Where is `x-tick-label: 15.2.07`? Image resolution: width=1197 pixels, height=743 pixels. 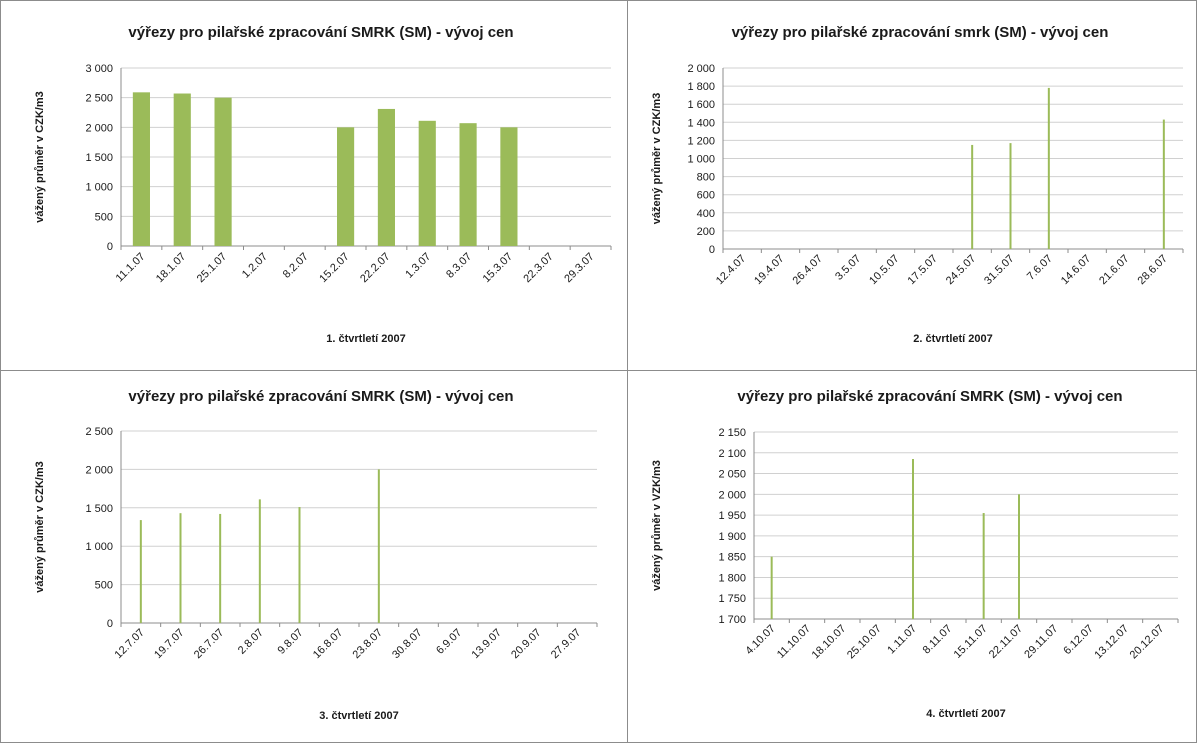
x-tick-label: 15.2.07 is located at coordinates (334, 268).